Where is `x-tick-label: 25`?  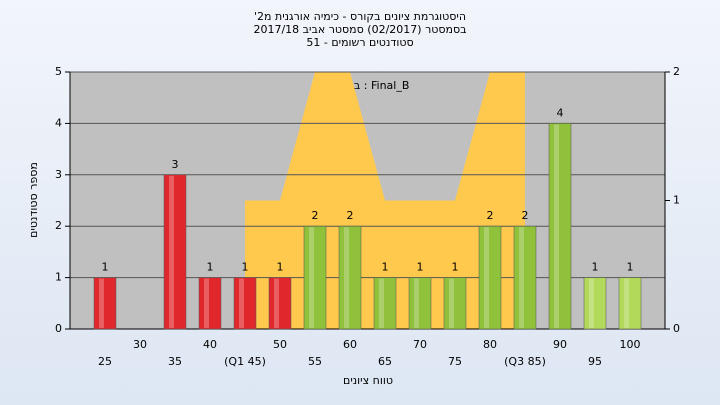
x-tick-label: 25 is located at coordinates (105, 361).